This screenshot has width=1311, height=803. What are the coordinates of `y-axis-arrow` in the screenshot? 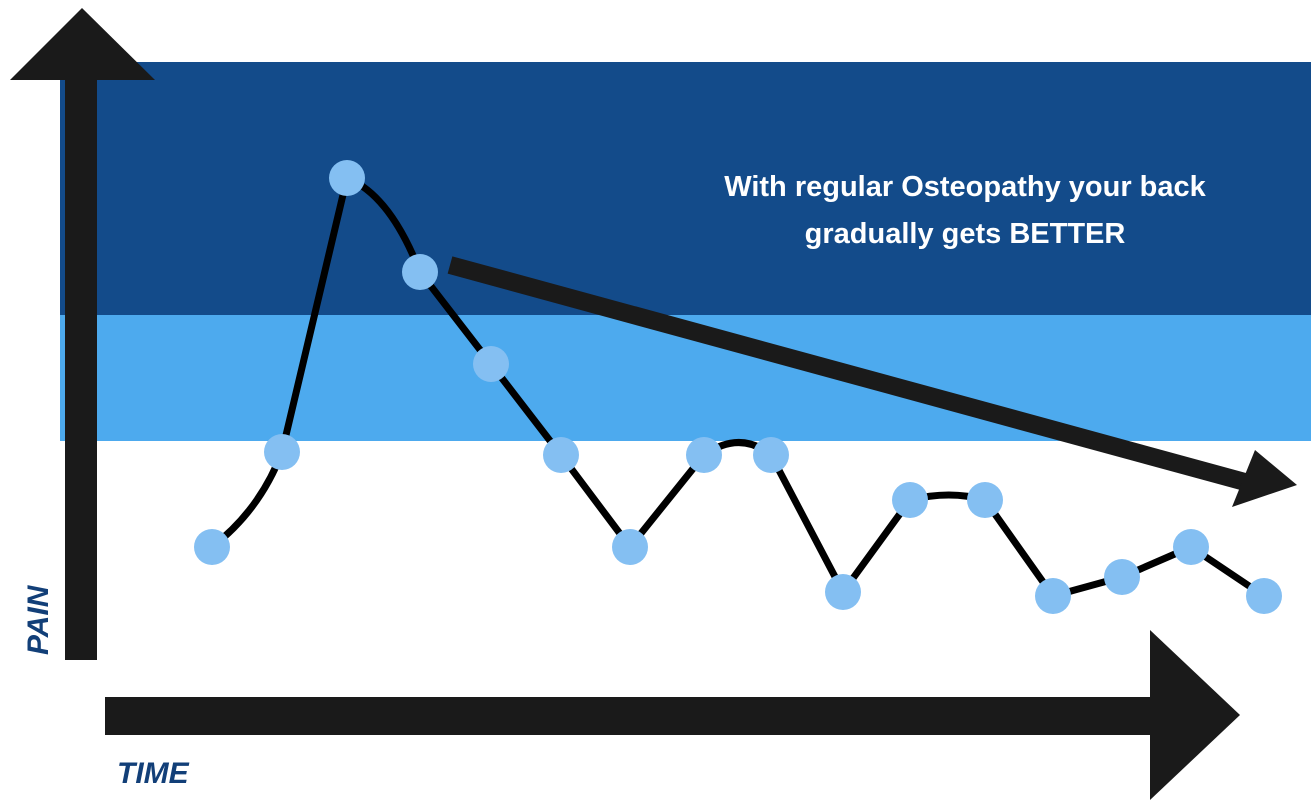 It's located at (81, 367).